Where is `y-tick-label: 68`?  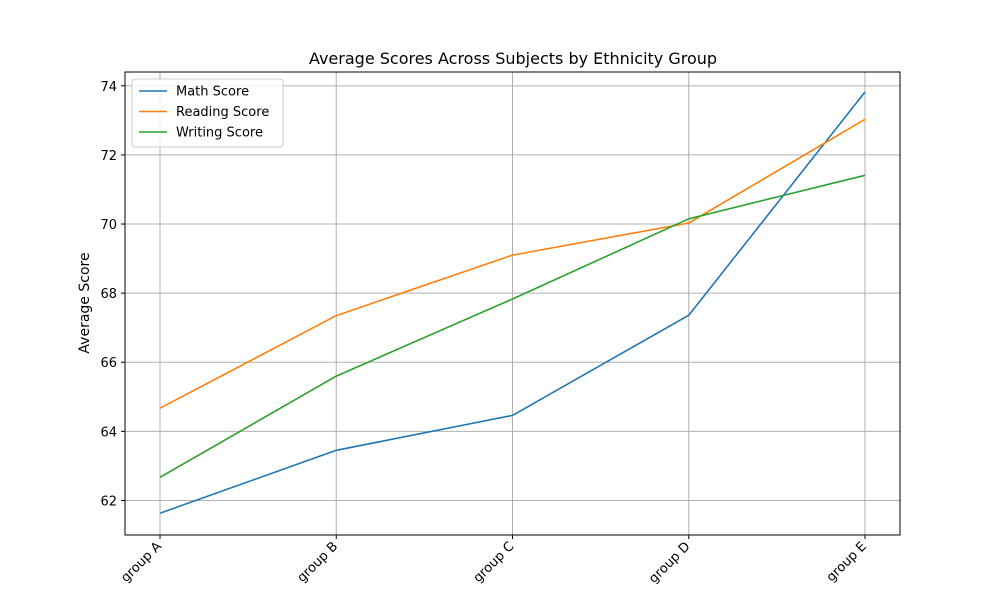
y-tick-label: 68 is located at coordinates (108, 294).